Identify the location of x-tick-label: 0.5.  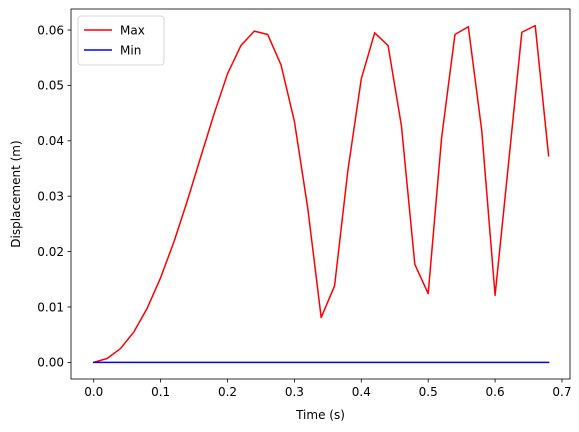
(428, 392).